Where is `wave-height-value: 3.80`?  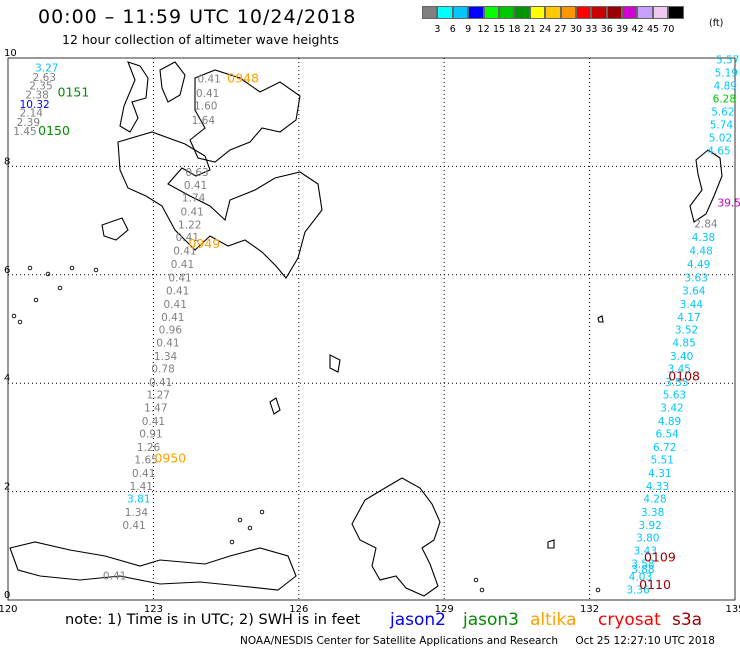 wave-height-value: 3.80 is located at coordinates (647, 538).